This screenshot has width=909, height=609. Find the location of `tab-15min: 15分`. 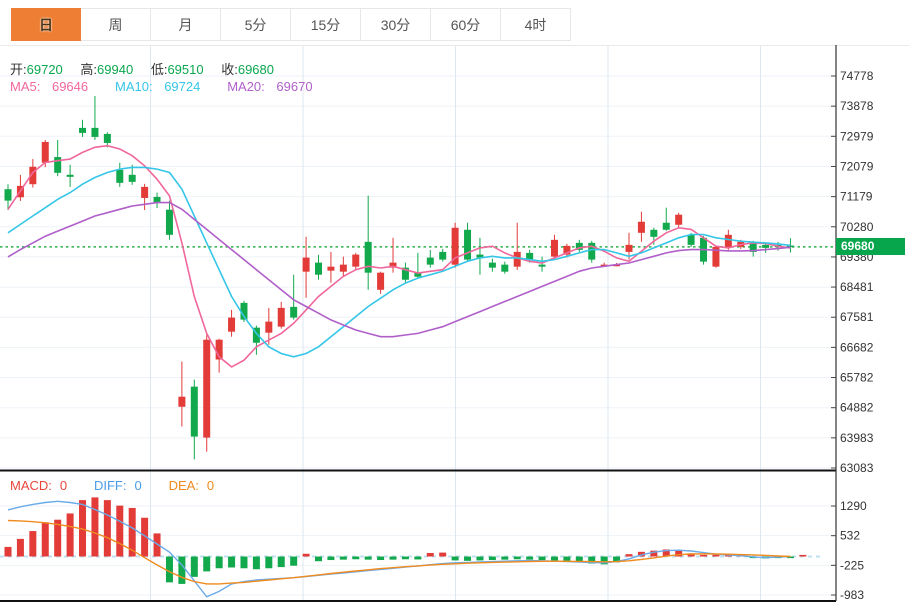

tab-15min: 15分 is located at coordinates (326, 24).